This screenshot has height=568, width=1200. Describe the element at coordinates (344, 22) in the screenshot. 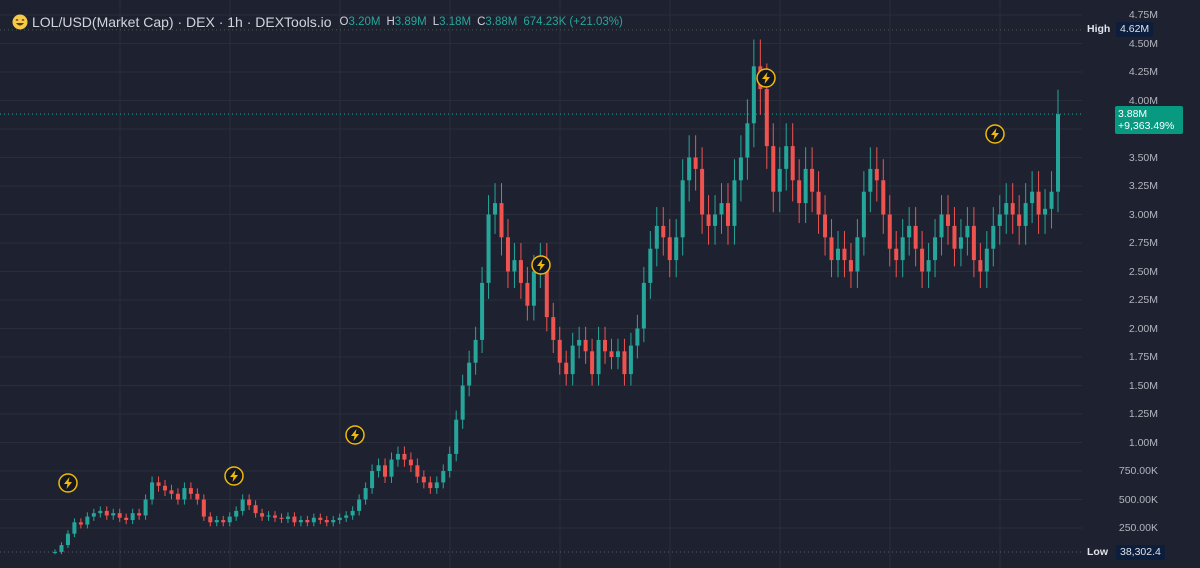

I see `open-label: O` at that location.